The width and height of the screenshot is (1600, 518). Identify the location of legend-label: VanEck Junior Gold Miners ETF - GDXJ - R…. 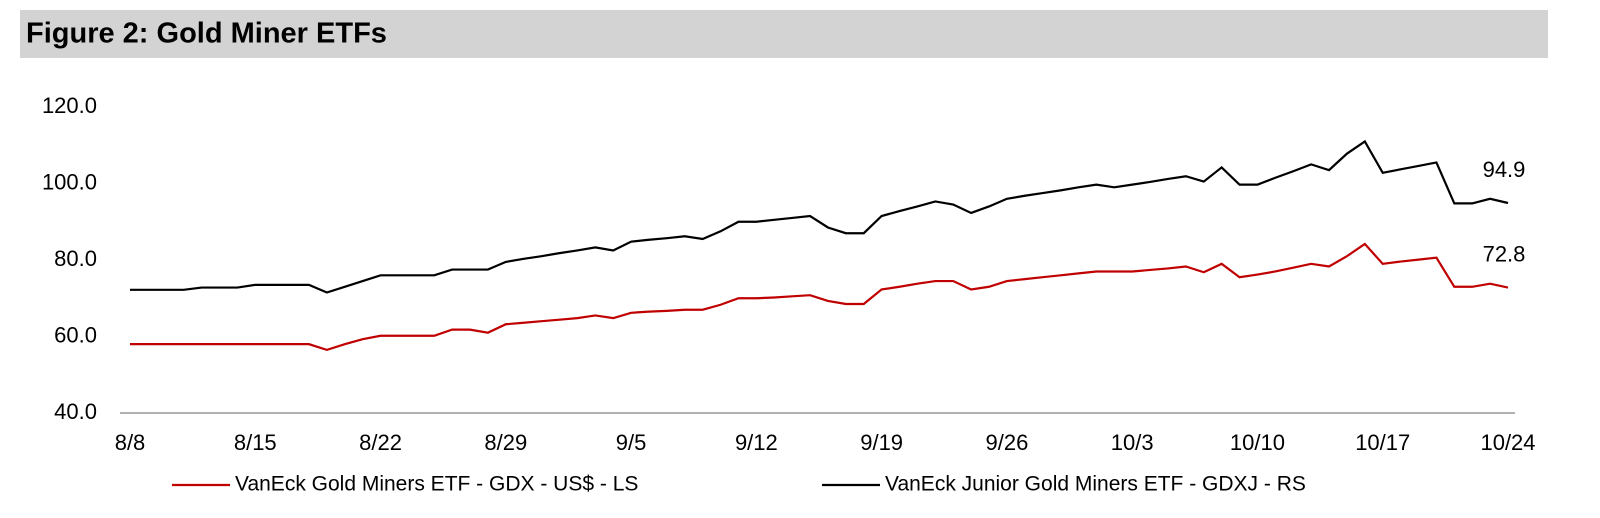
(1095, 484).